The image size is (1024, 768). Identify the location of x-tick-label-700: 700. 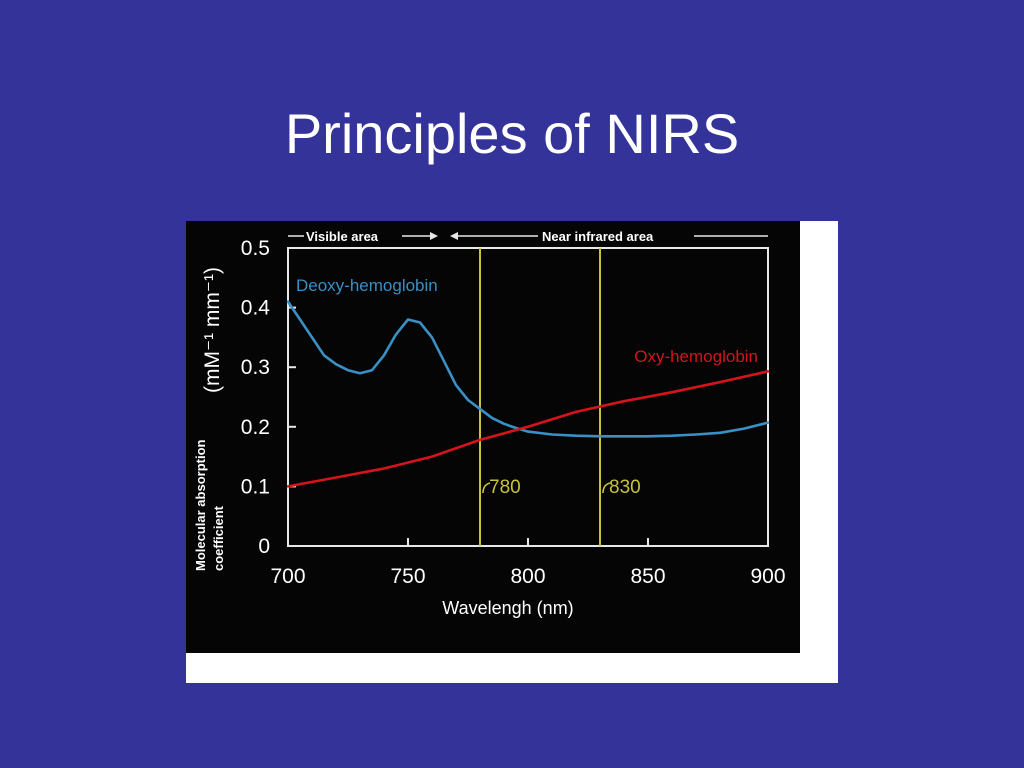
(287, 576).